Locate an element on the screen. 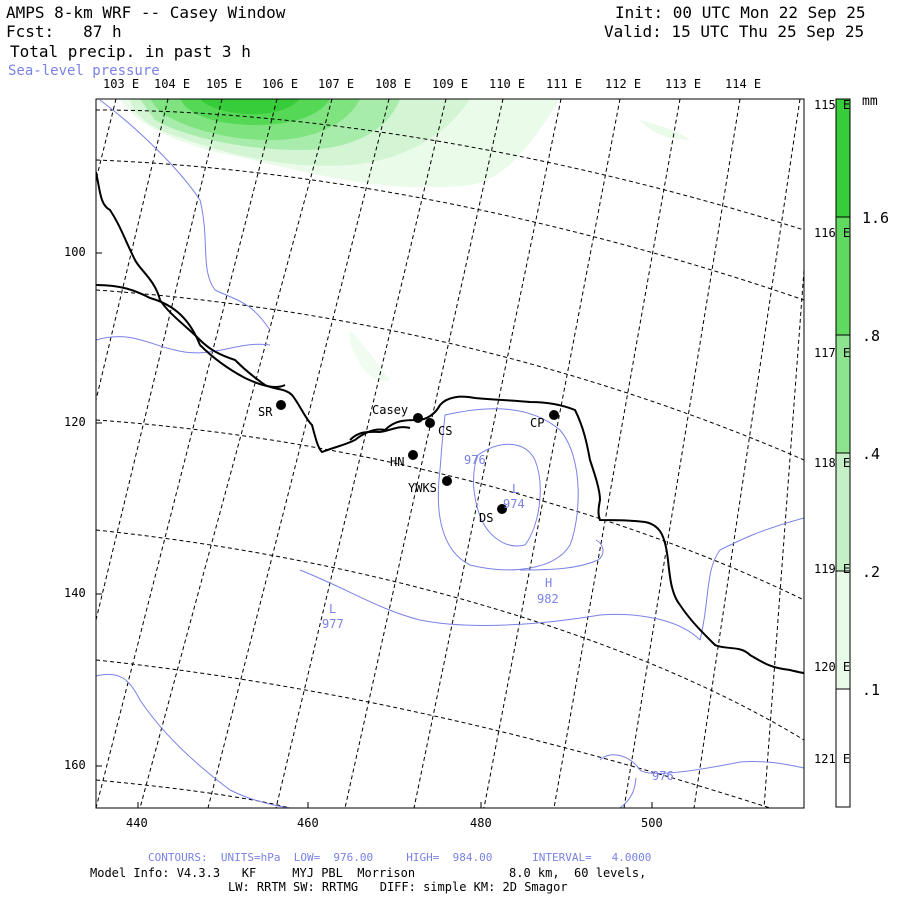  lat-label: 121 E is located at coordinates (832, 759).